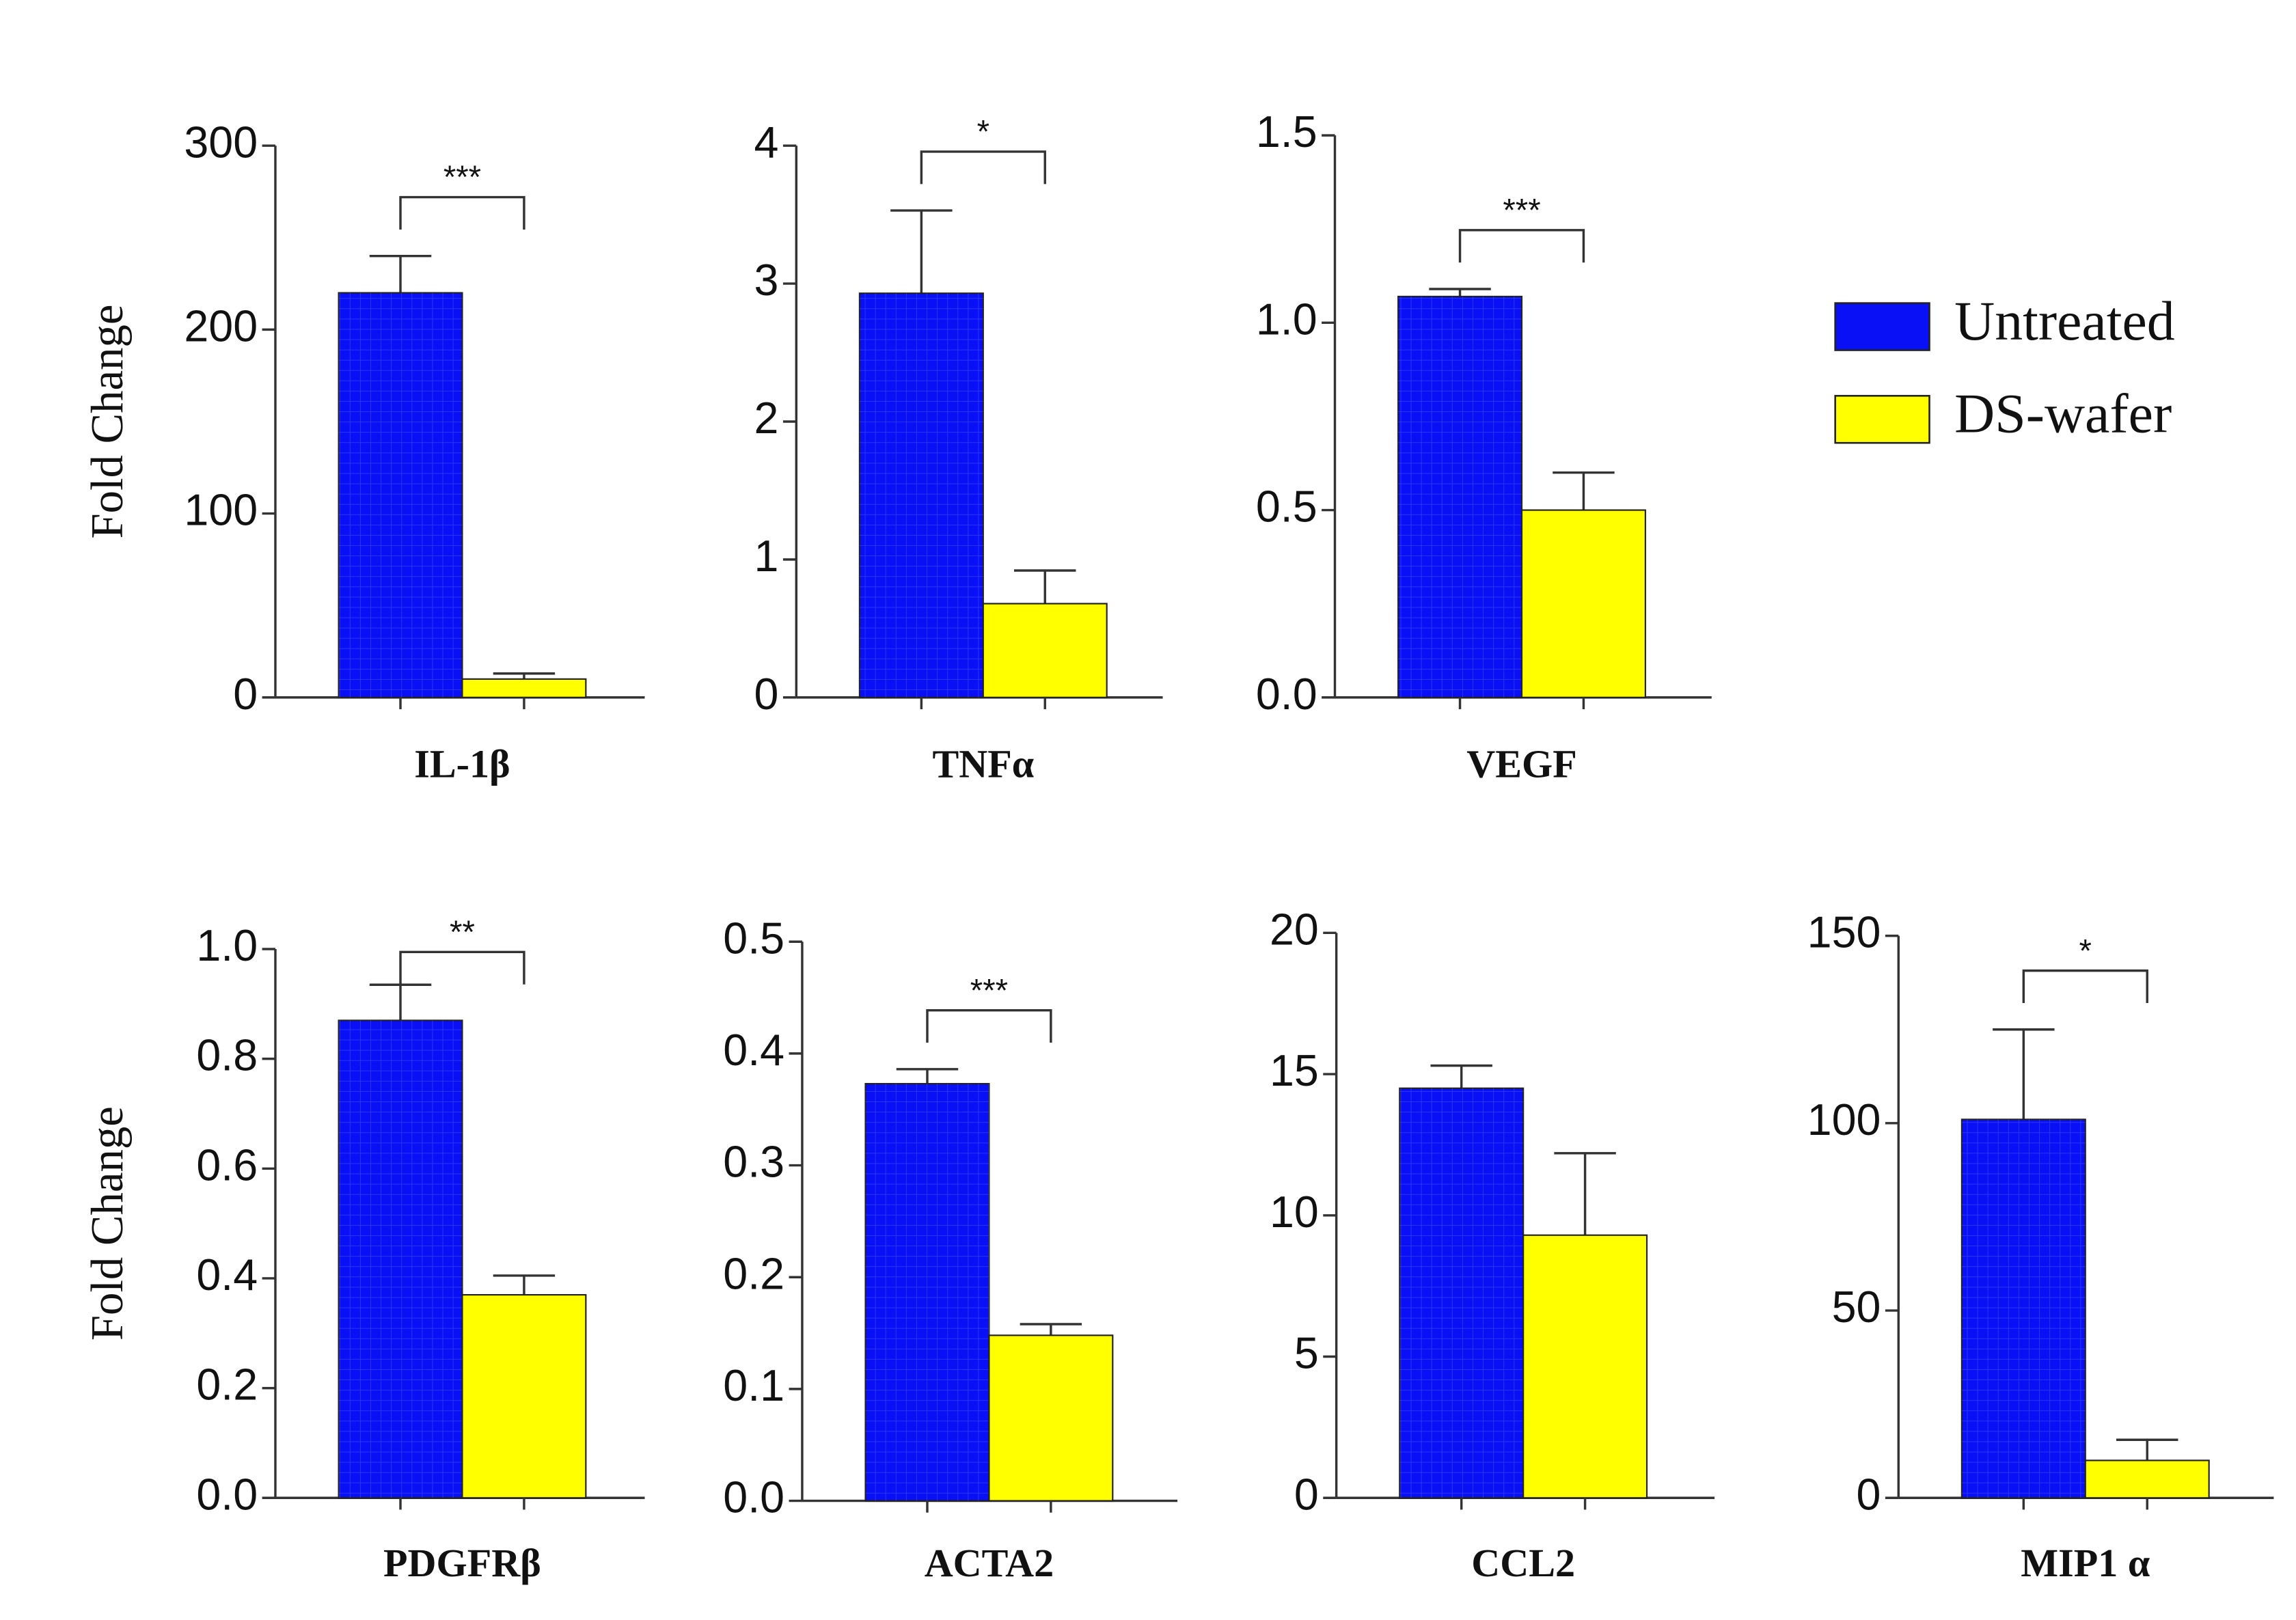 The image size is (2296, 1620). I want to click on y-tick-label: 15, so click(1294, 1071).